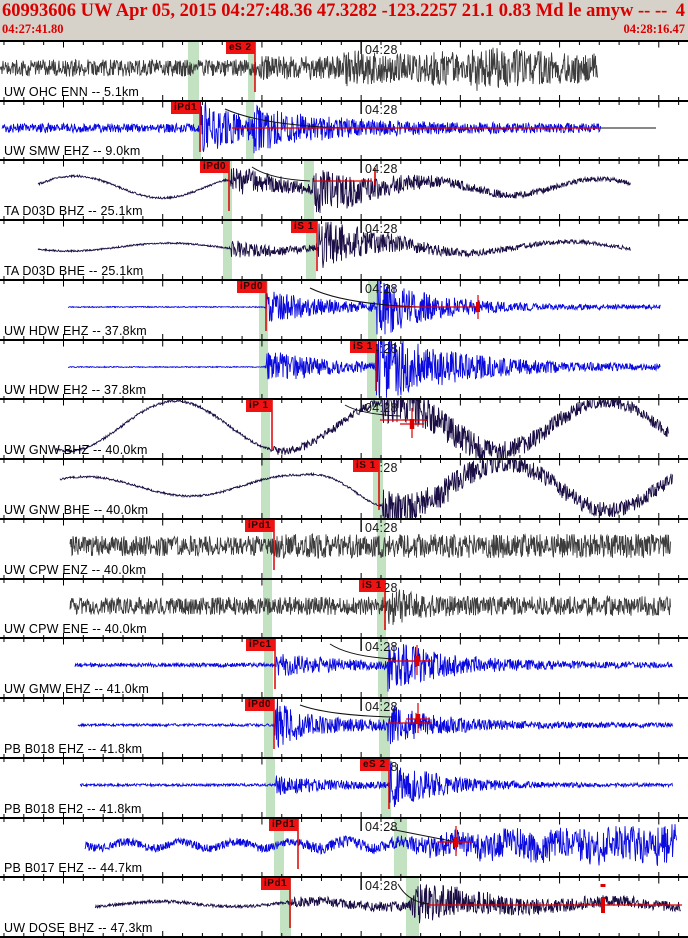 Image resolution: width=688 pixels, height=938 pixels. I want to click on trace-panel: 04:28 iPc1 UW GMW EHZ -- 41.0km, so click(344, 667).